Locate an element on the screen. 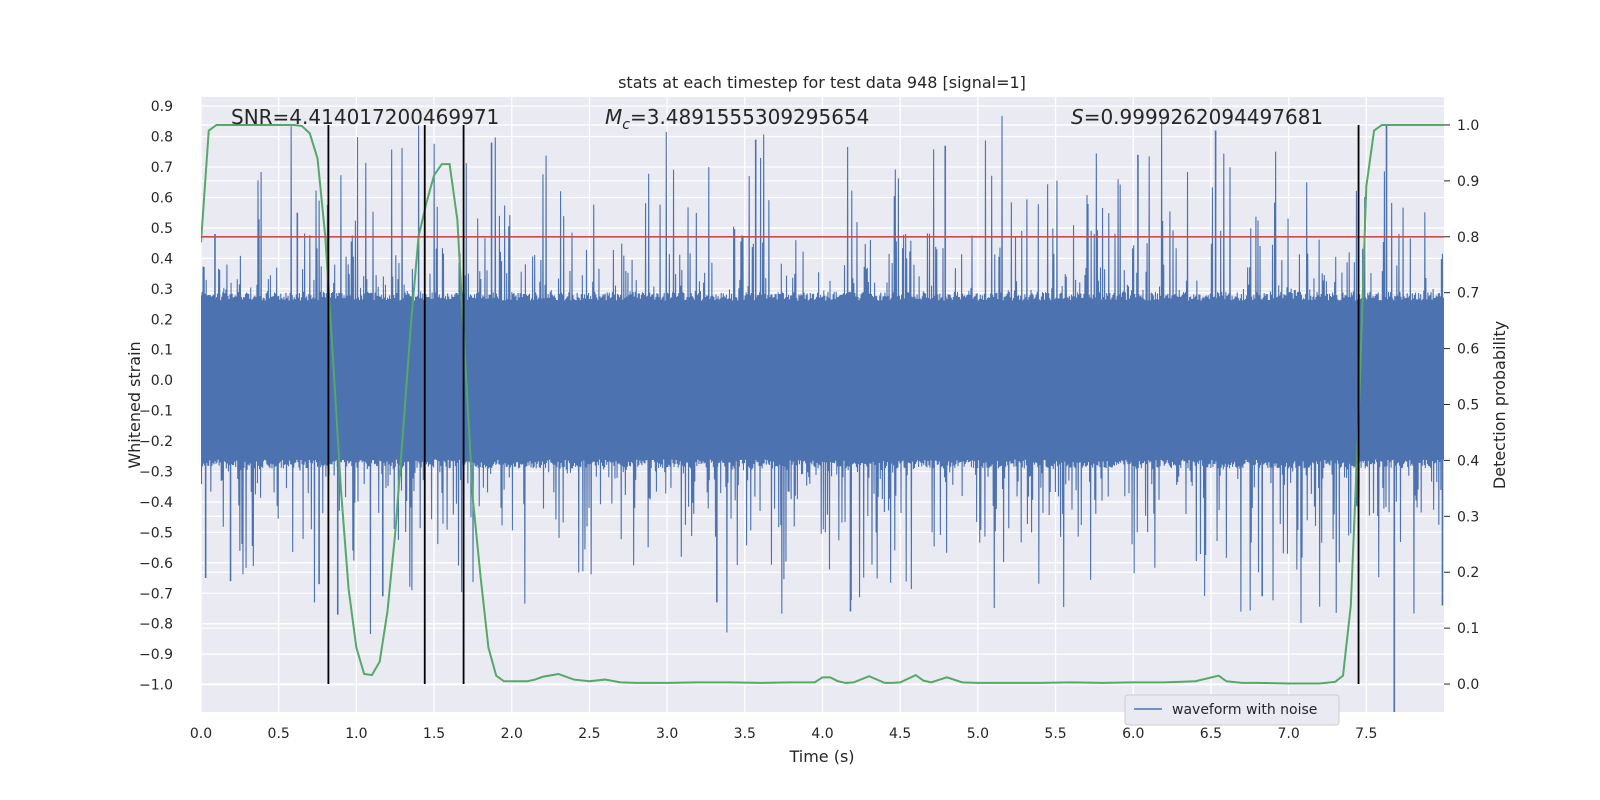 The width and height of the screenshot is (1600, 800). y-left-tick-label: −0.3 is located at coordinates (156, 472).